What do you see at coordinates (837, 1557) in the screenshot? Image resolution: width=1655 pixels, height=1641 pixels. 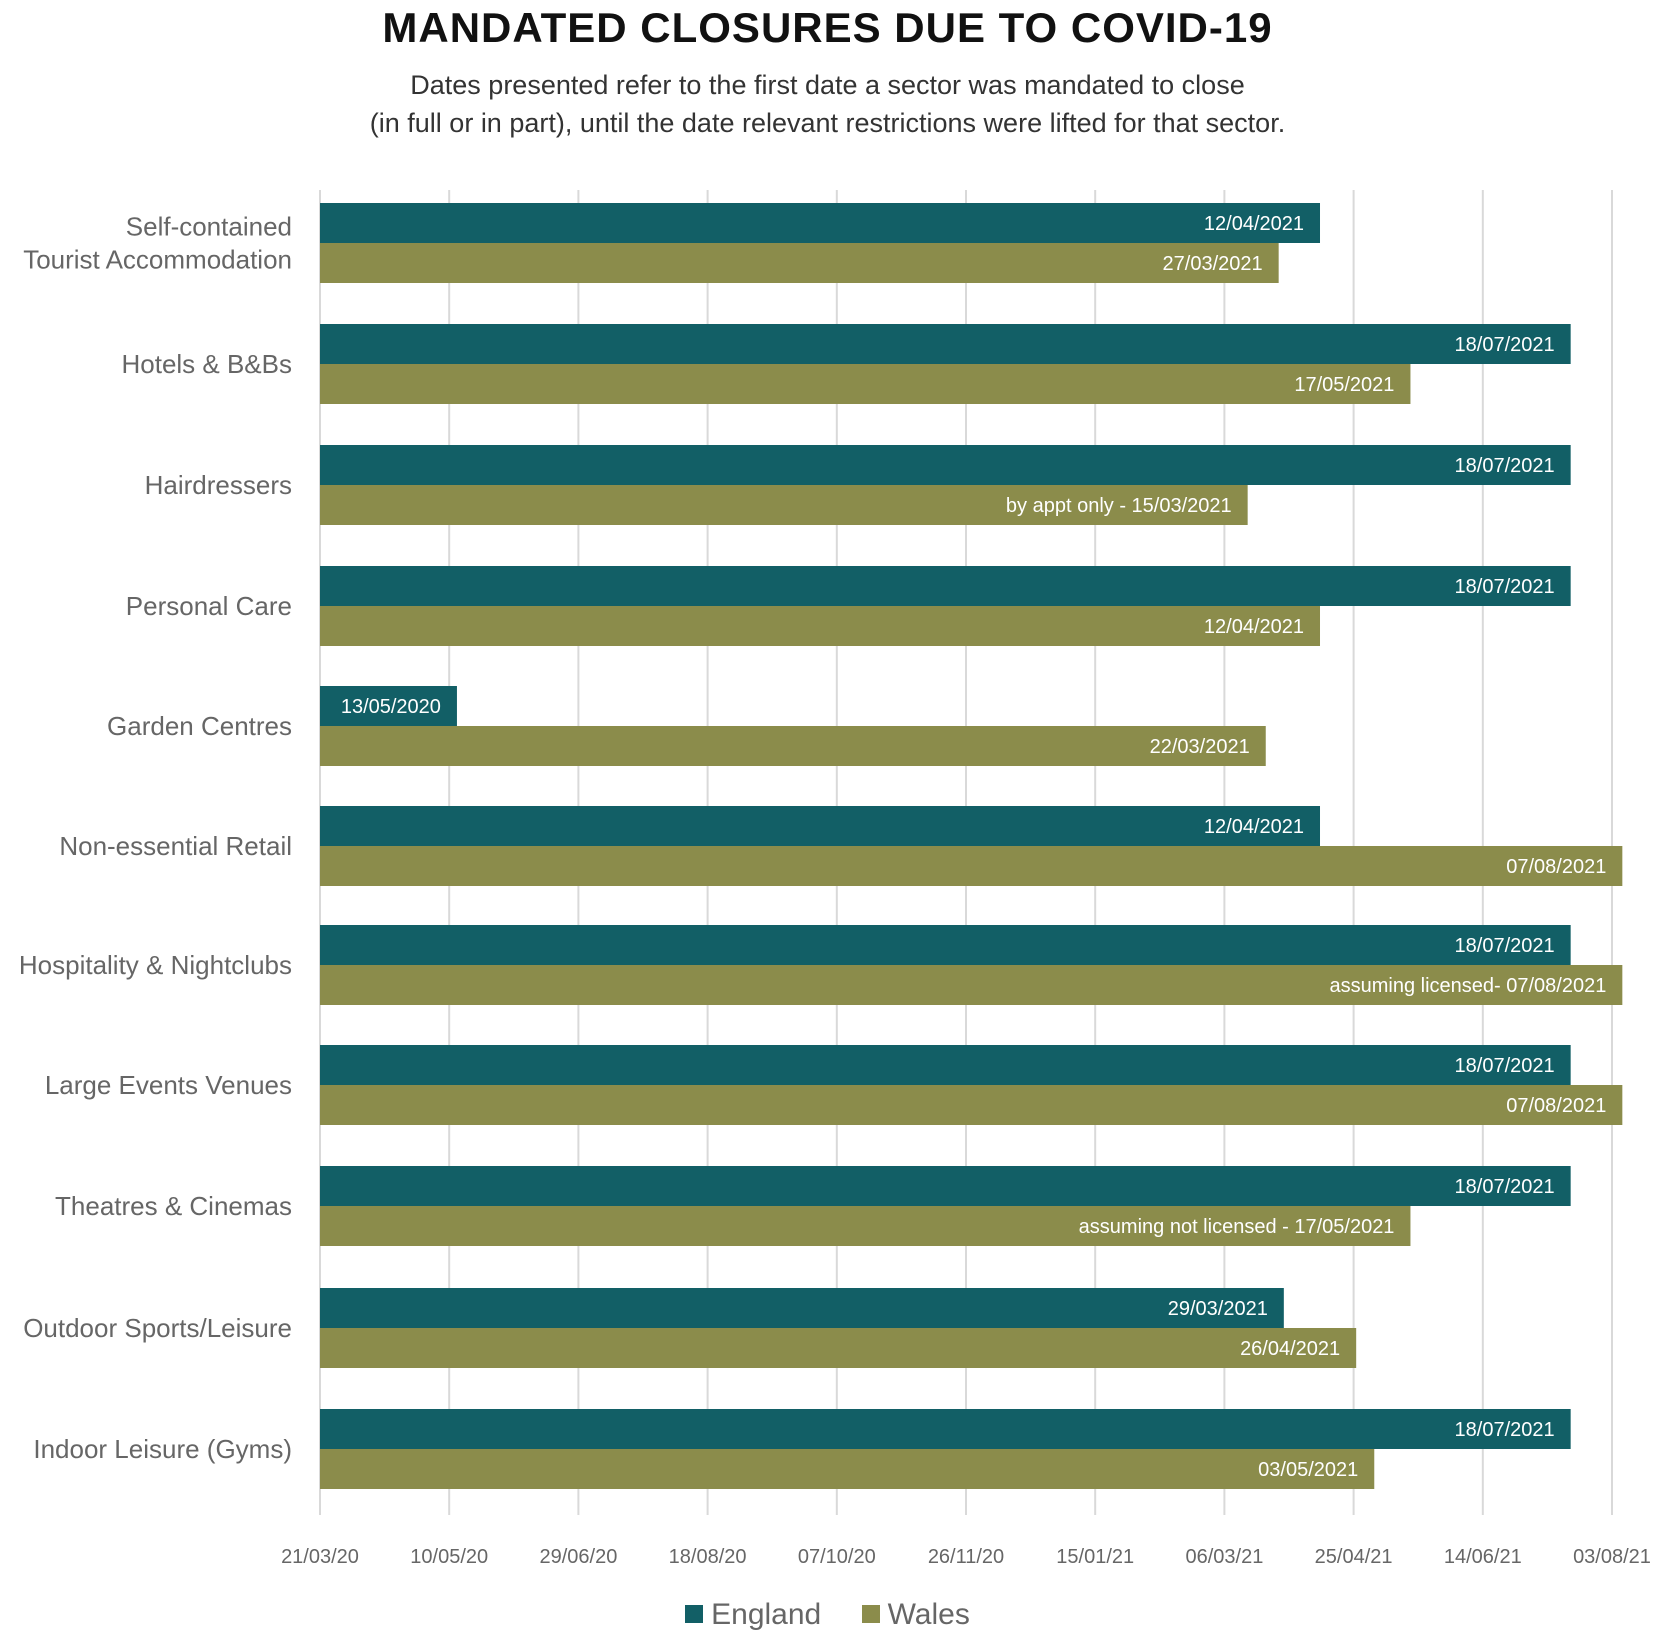 I see `x-tick-label-4: 07/10/20` at bounding box center [837, 1557].